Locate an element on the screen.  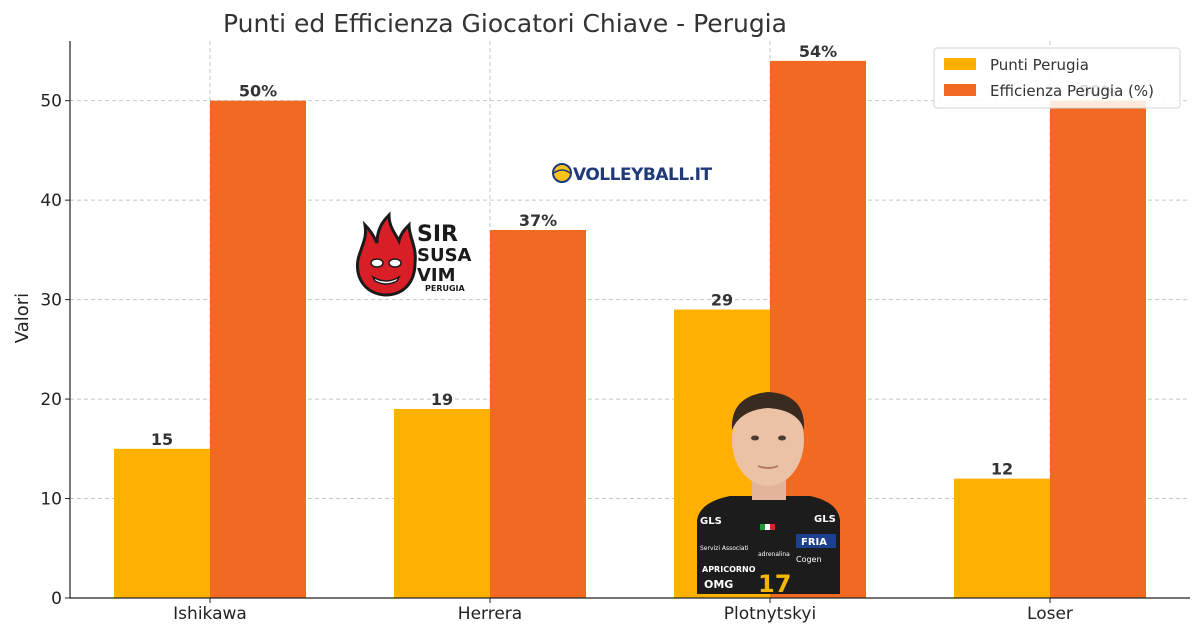
jersey-number: 17 is located at coordinates (774, 584).